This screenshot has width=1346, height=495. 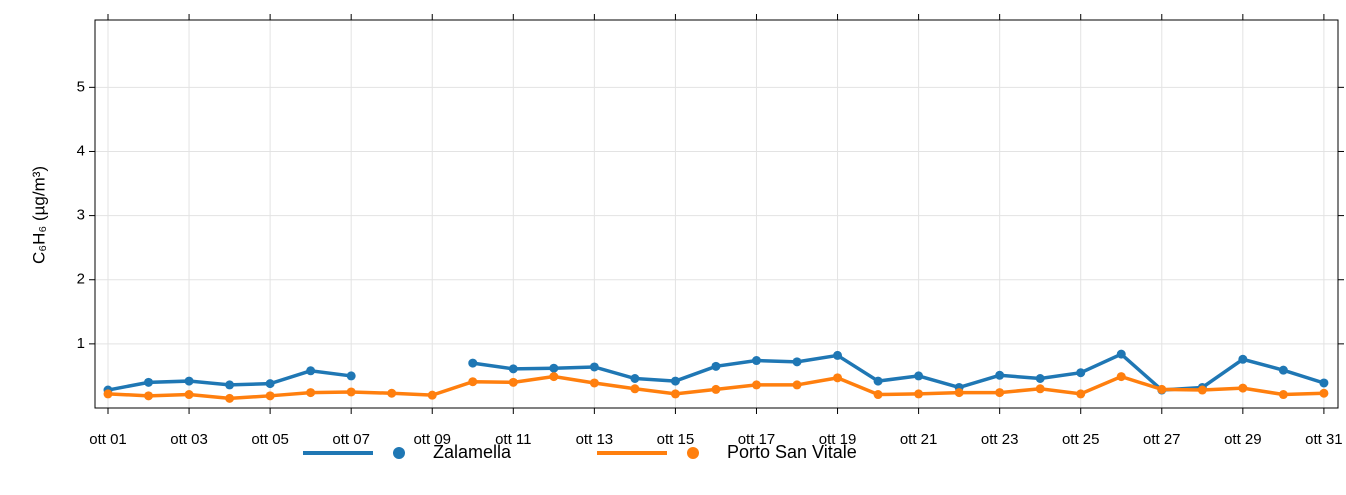 I want to click on x-tick-label: ott 01, so click(x=108, y=439).